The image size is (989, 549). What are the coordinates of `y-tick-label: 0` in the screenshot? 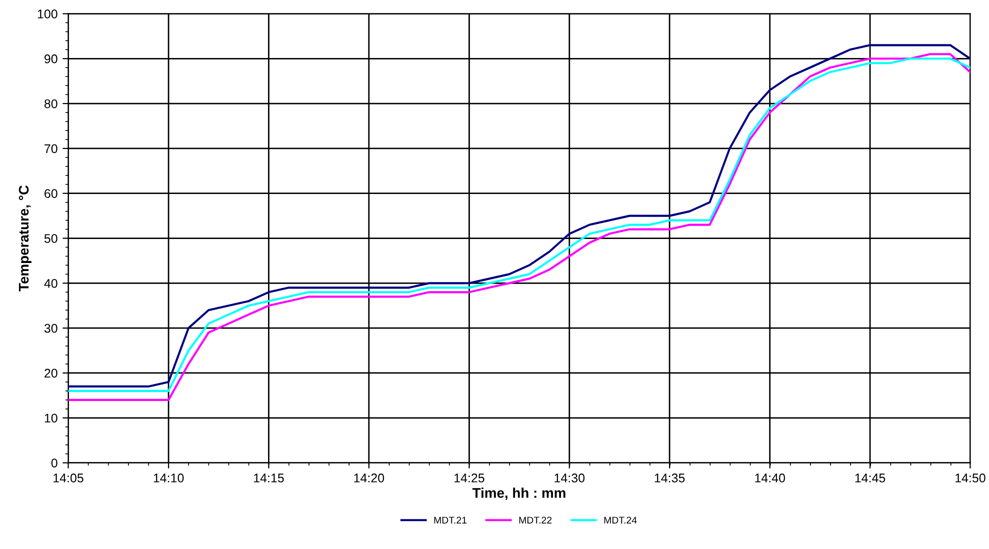 It's located at (54, 463).